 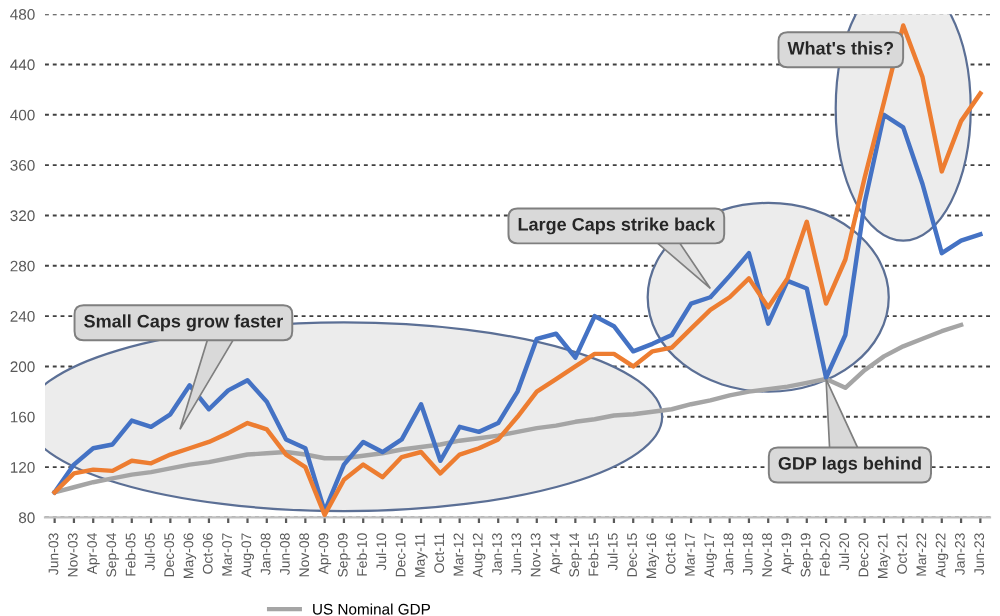 What do you see at coordinates (183, 323) in the screenshot?
I see `annotation: Small Caps grow faster` at bounding box center [183, 323].